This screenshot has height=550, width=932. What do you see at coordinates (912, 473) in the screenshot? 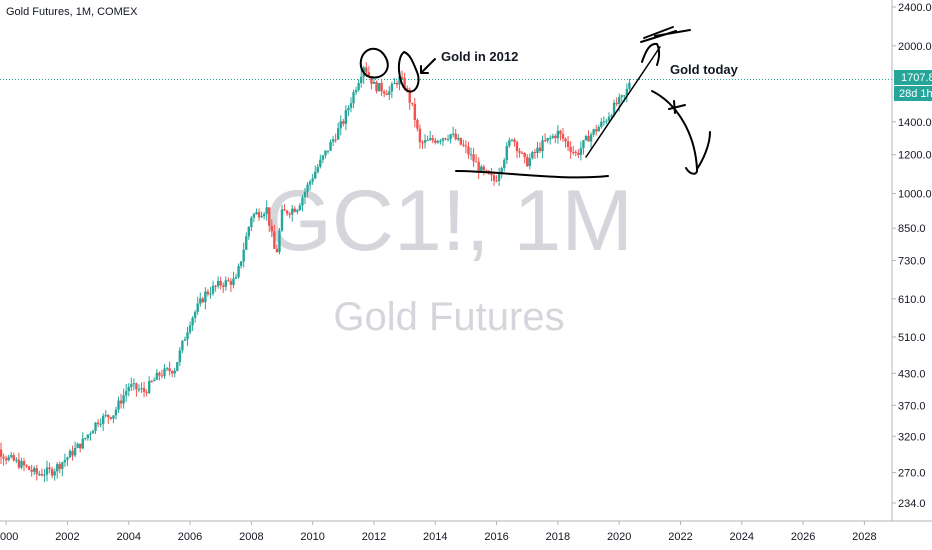
I see `y-tick-label: 270.0` at bounding box center [912, 473].